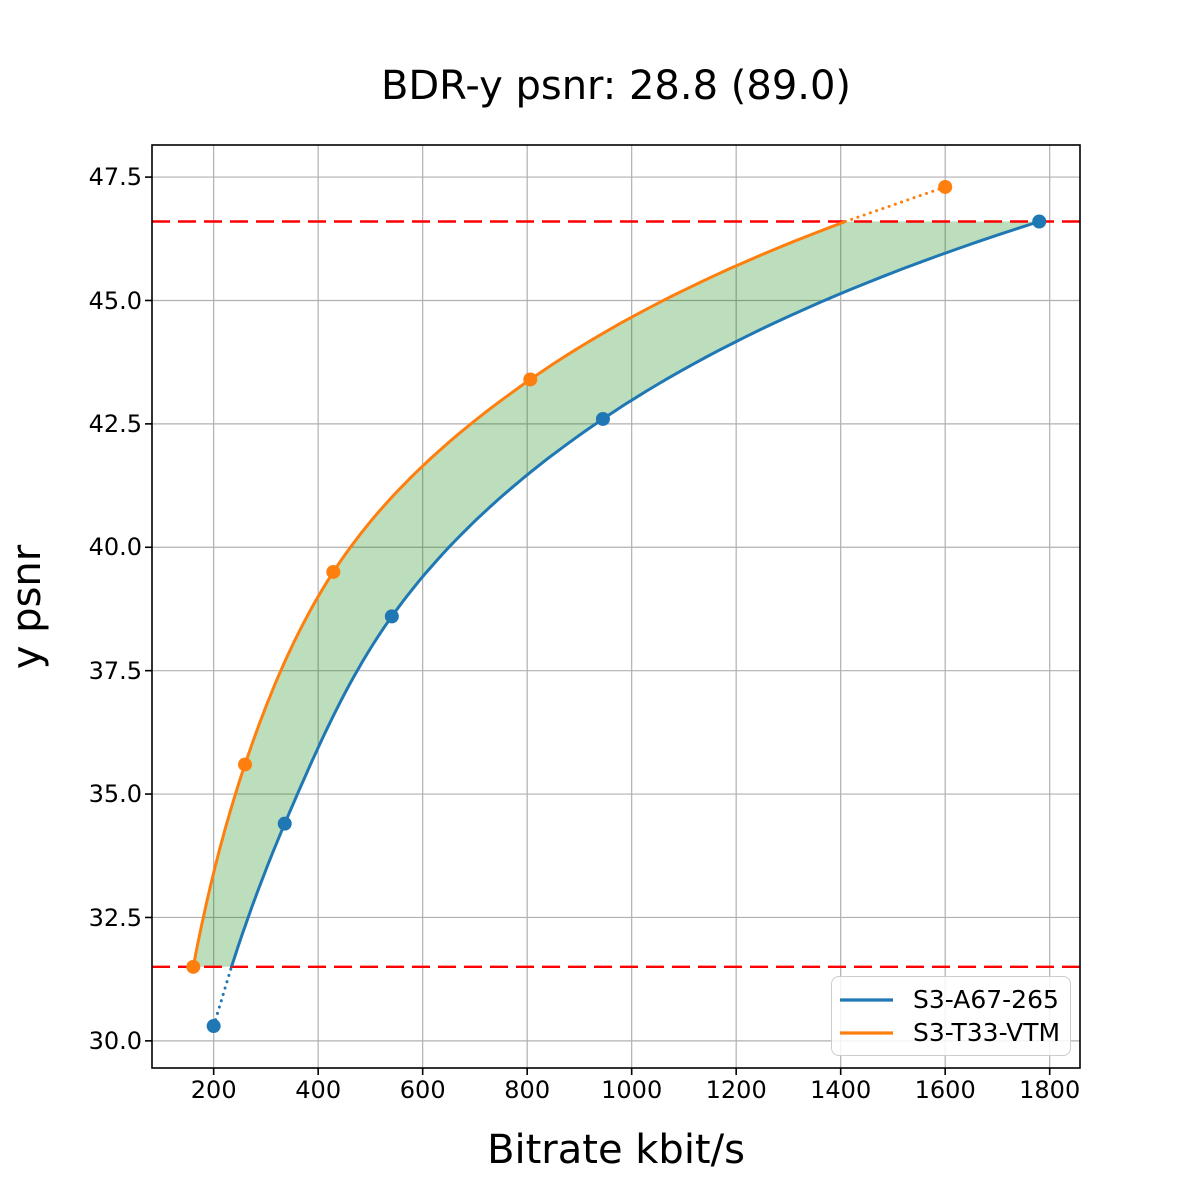 The image size is (1200, 1200). Describe the element at coordinates (616, 86) in the screenshot. I see `chart-title: BDR-y psnr: 28.8 (89.0)` at that location.